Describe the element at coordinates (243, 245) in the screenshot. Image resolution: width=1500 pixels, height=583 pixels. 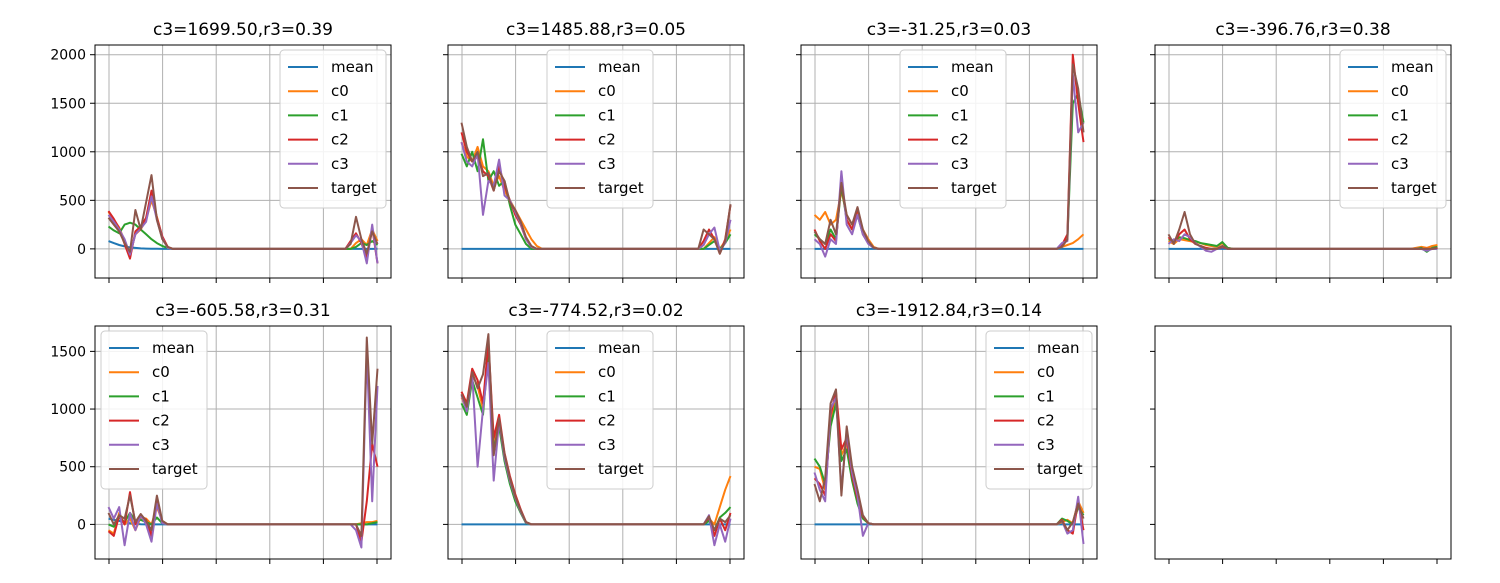
I see `series-line-mean` at that location.